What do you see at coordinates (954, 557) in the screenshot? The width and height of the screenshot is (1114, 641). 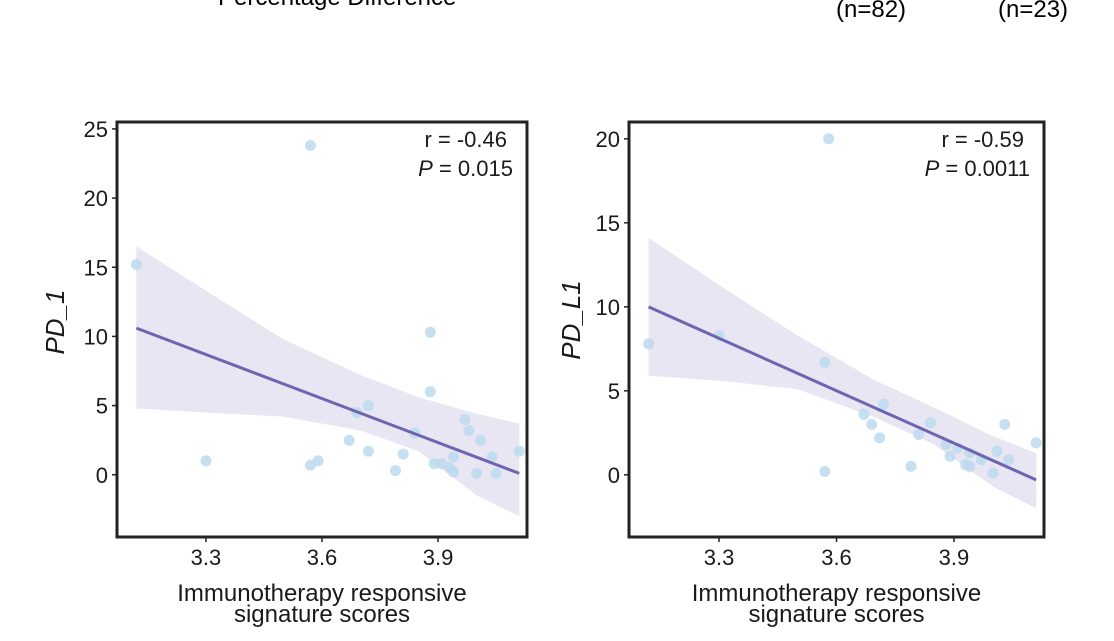 I see `panel-2-x-tick-label: 3.9` at bounding box center [954, 557].